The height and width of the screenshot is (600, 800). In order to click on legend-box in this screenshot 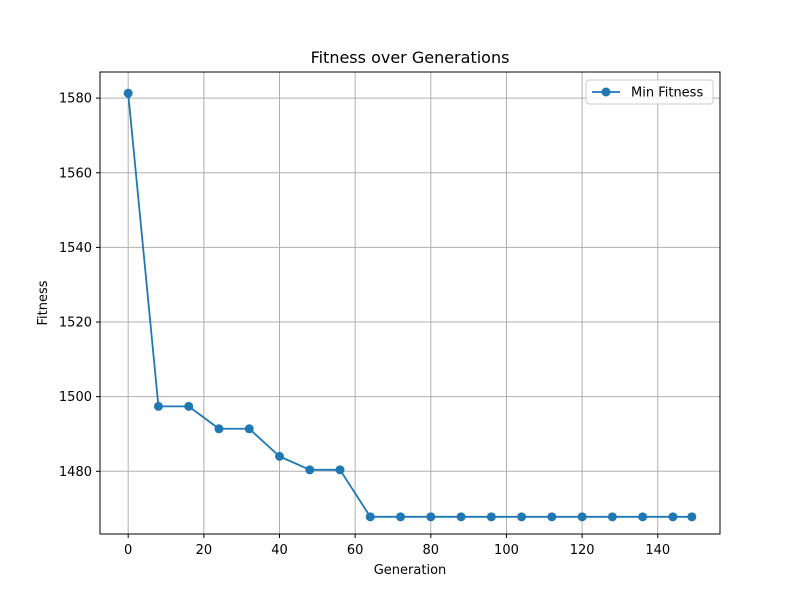, I will do `click(649, 92)`.